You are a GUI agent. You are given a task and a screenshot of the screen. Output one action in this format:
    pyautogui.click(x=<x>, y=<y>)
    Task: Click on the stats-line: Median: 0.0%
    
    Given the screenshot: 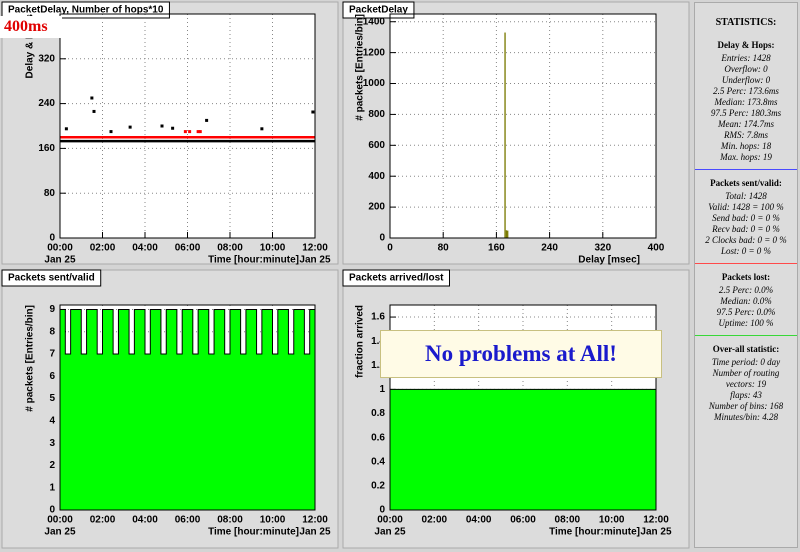 What is the action you would take?
    pyautogui.click(x=746, y=301)
    